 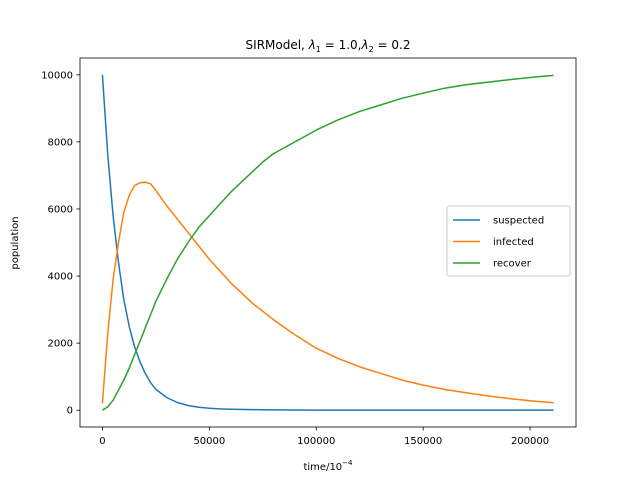 What do you see at coordinates (60, 142) in the screenshot?
I see `y-tick-label: 8000` at bounding box center [60, 142].